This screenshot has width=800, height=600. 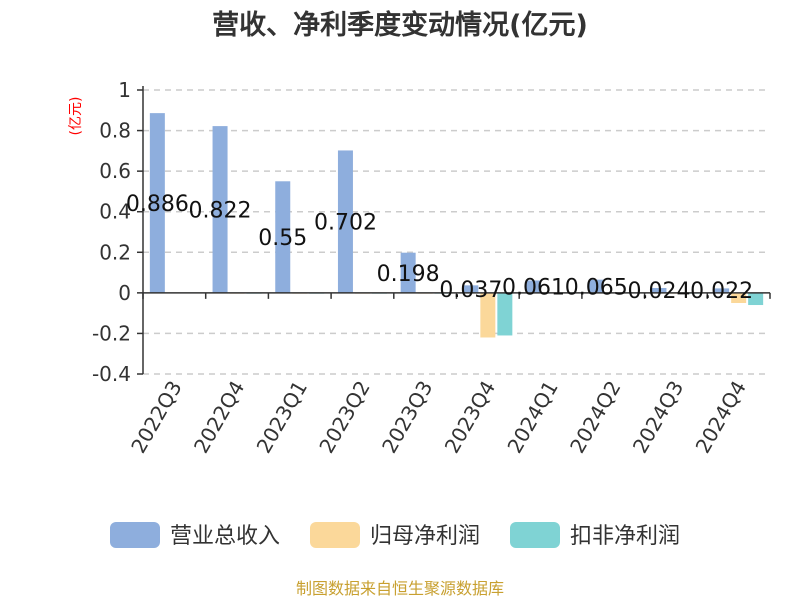 I want to click on data-label: 0.822, so click(x=220, y=210).